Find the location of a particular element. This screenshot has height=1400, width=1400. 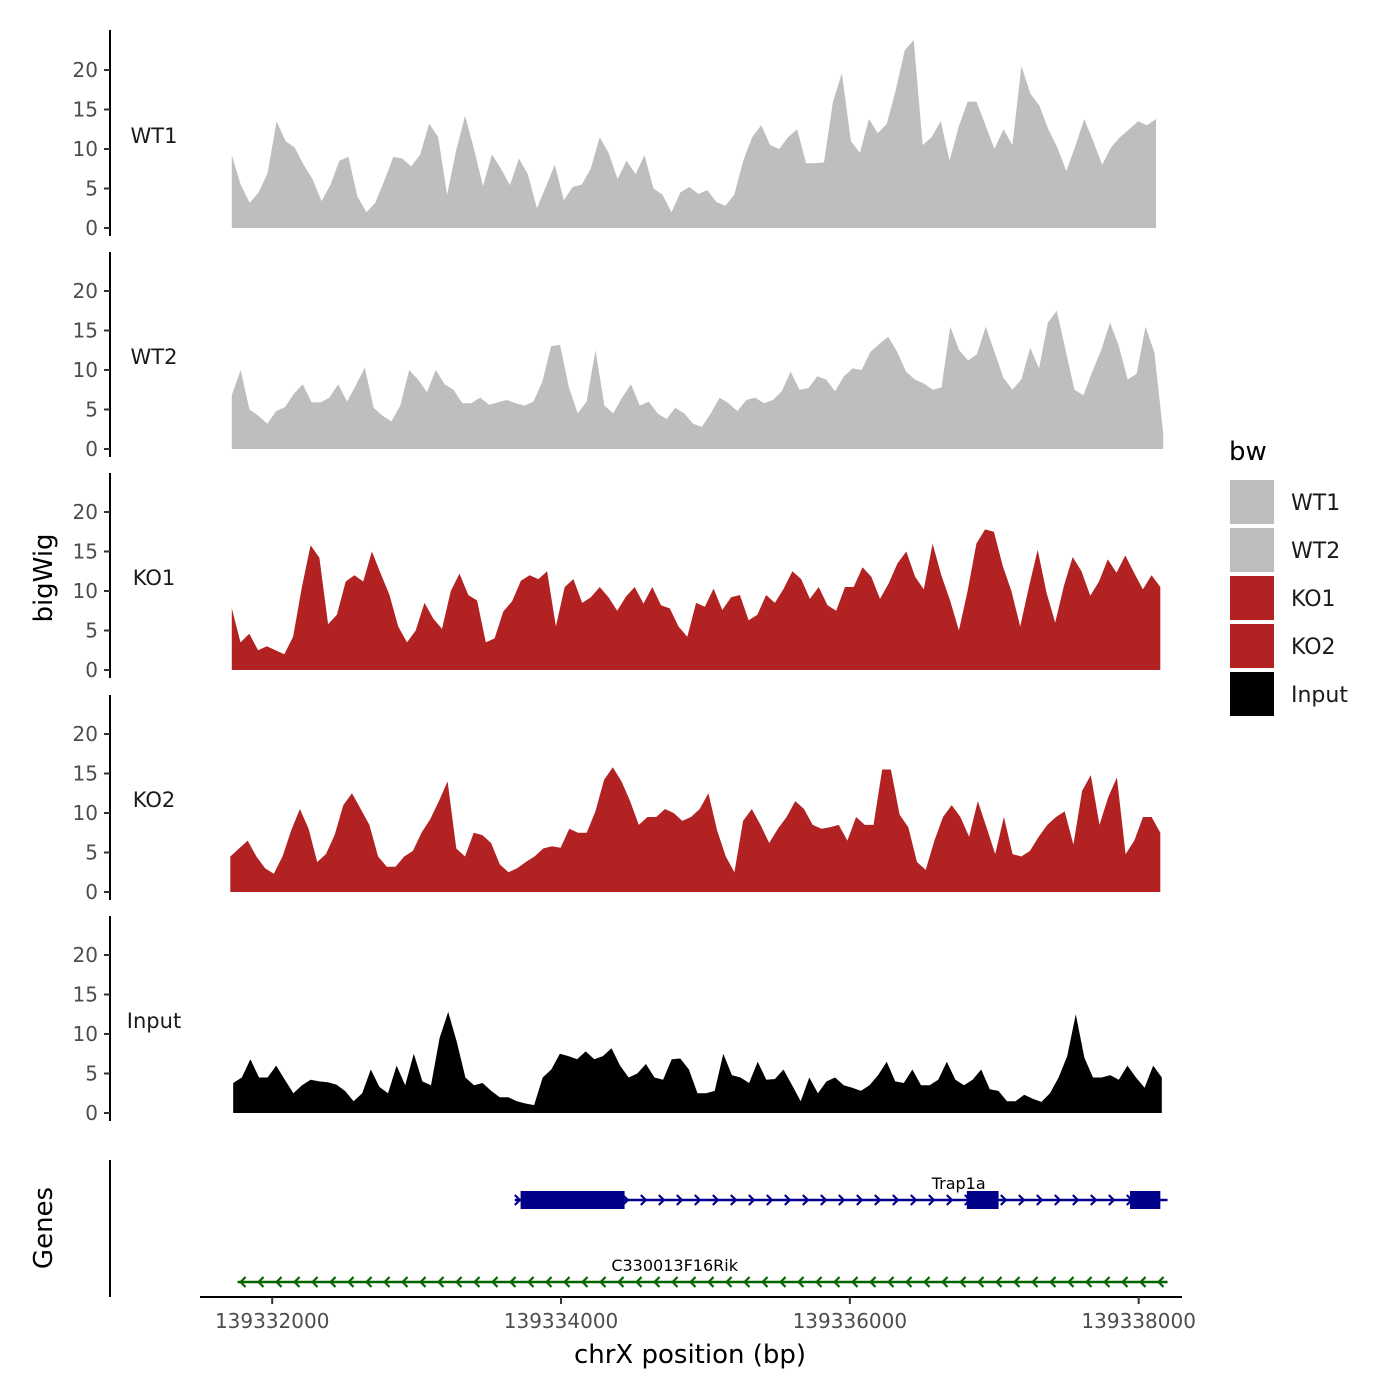

legend-label: WT1 is located at coordinates (1315, 503).